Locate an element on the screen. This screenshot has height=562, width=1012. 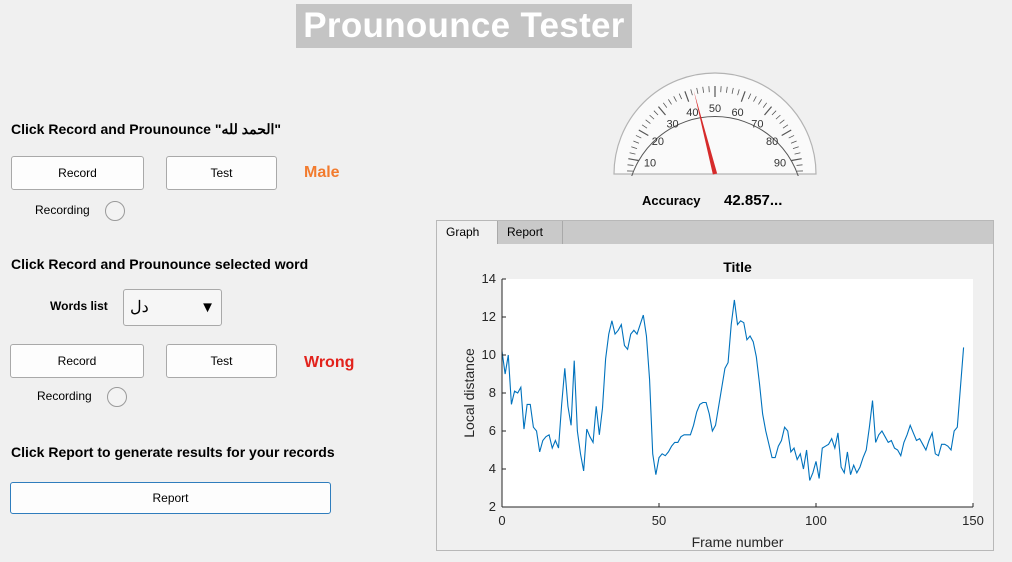
words-list-label: Words list is located at coordinates (79, 306).